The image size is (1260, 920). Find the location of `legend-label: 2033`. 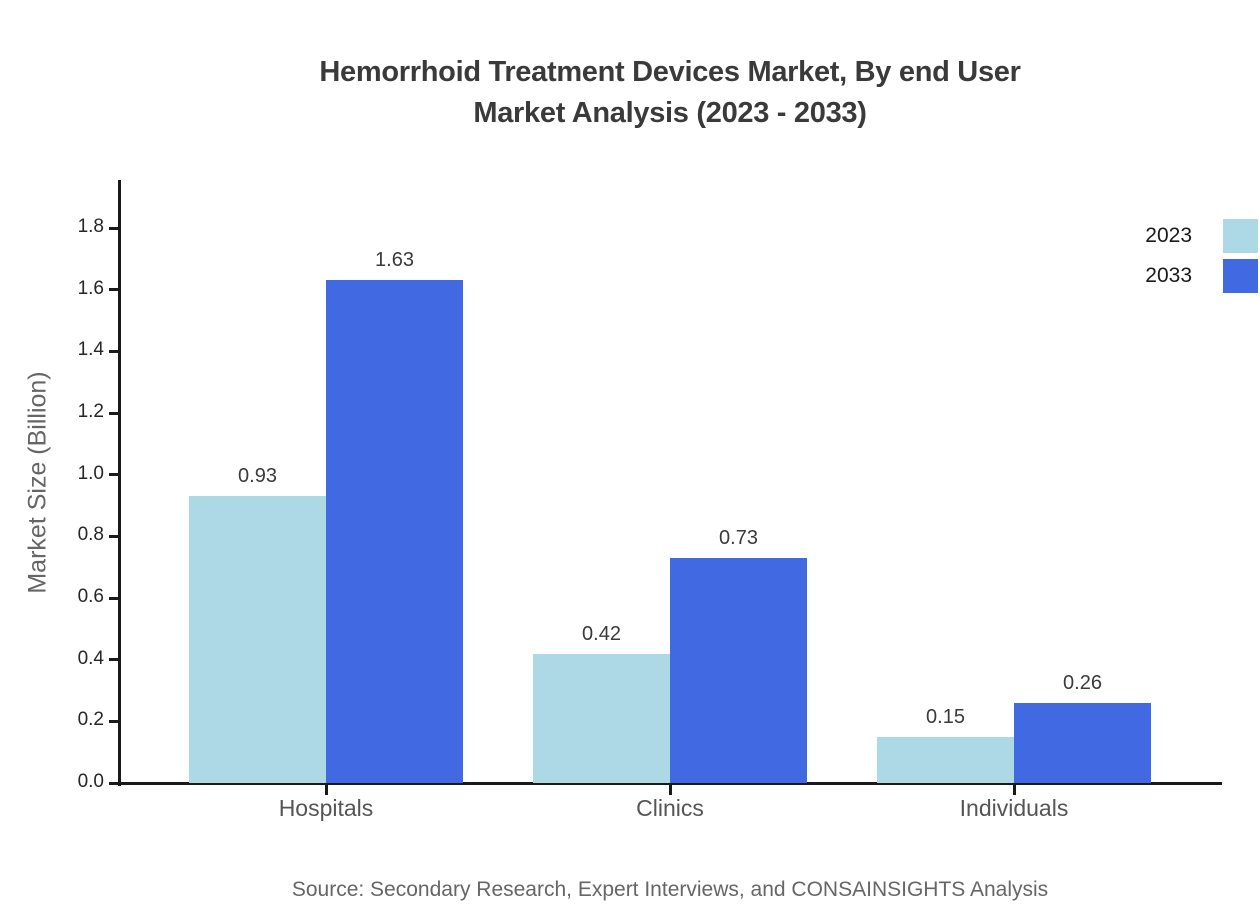

legend-label: 2033 is located at coordinates (1168, 275).